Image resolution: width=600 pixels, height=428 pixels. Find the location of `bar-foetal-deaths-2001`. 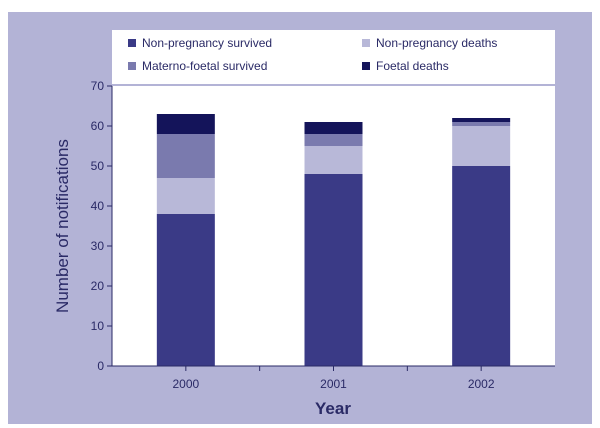

bar-foetal-deaths-2001 is located at coordinates (333, 128).